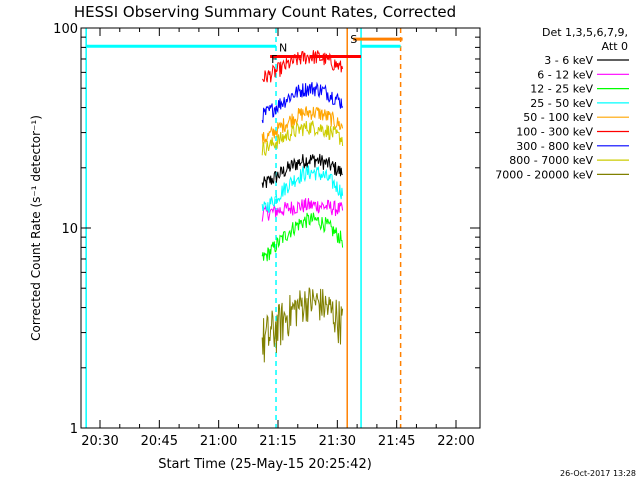 The image size is (640, 480). I want to click on x-tick-label: 21:30, so click(337, 441).